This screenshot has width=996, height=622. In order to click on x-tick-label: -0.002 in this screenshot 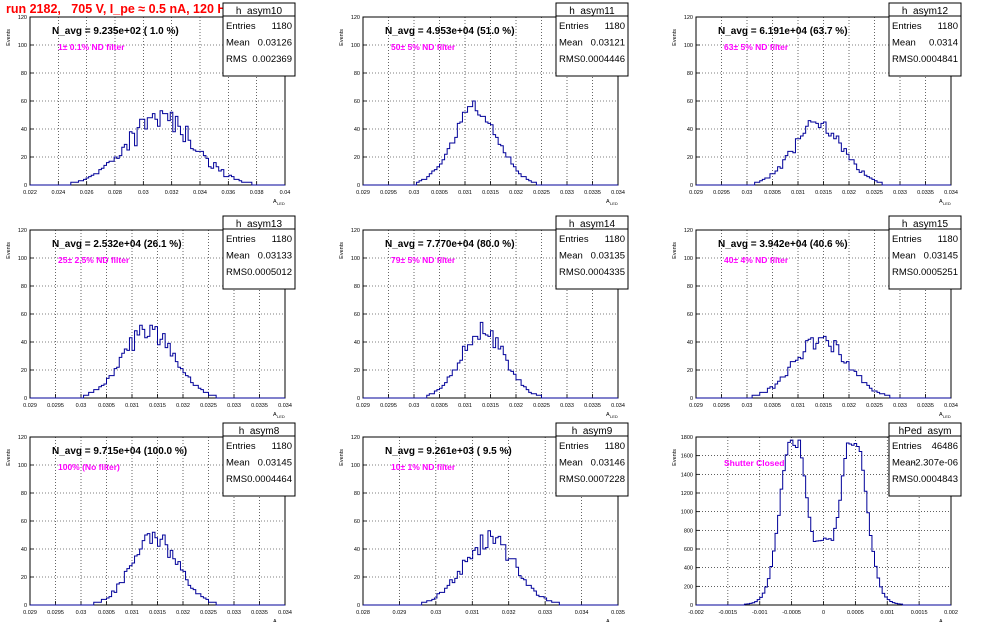, I will do `click(696, 613)`.